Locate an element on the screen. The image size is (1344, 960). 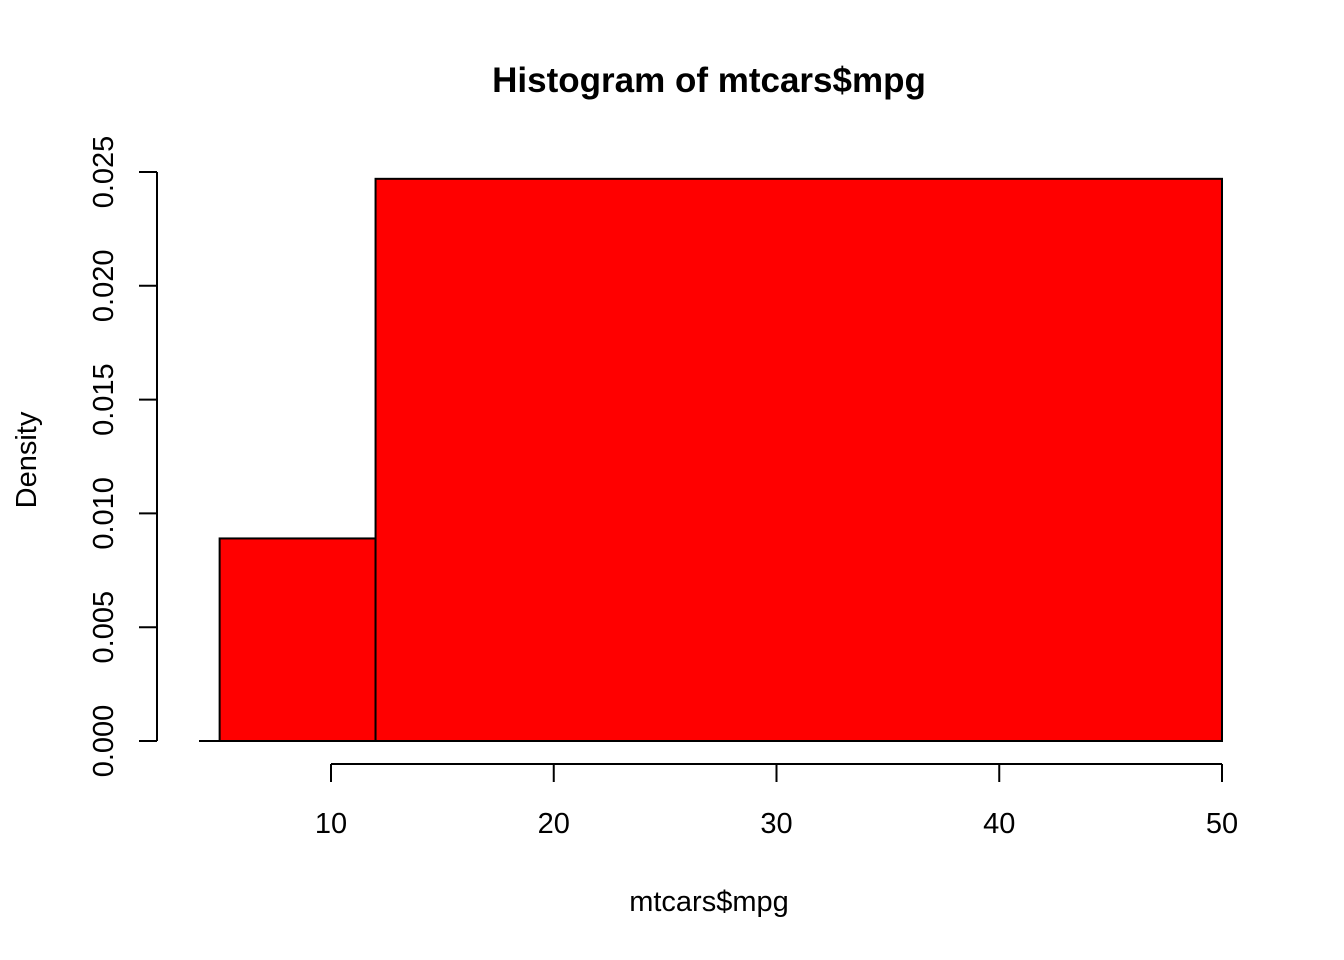
y-tick-label: 0.015 is located at coordinates (104, 399).